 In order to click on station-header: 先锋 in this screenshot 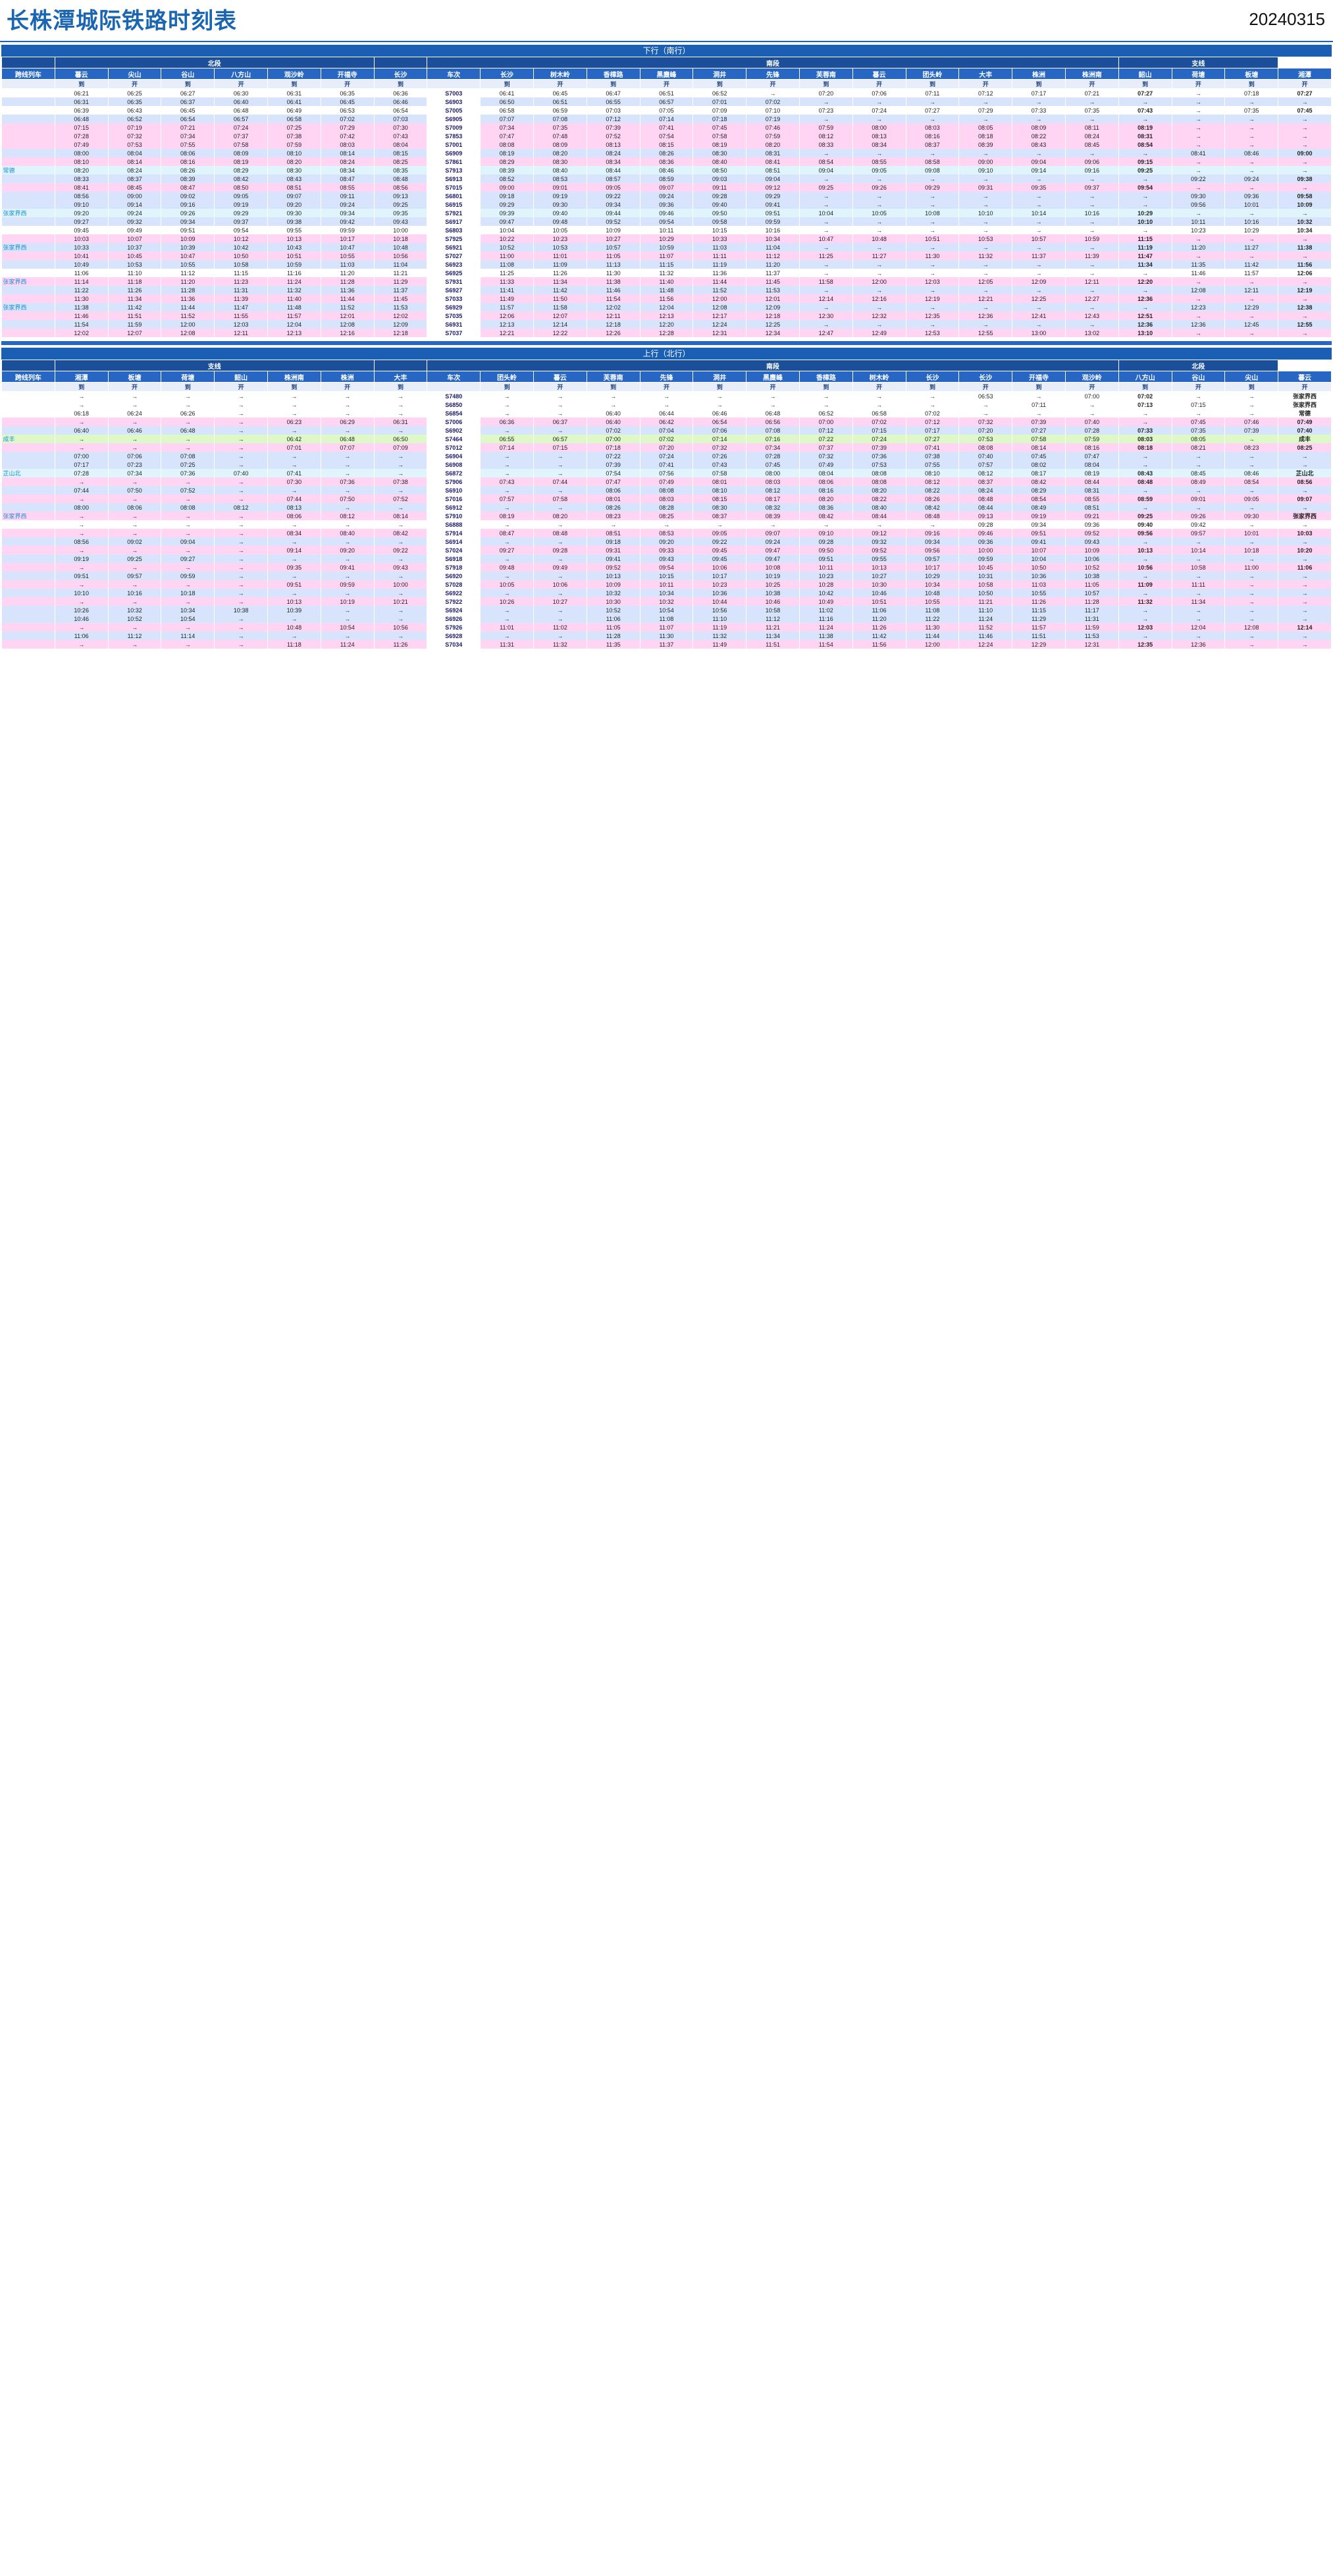, I will do `click(666, 377)`.